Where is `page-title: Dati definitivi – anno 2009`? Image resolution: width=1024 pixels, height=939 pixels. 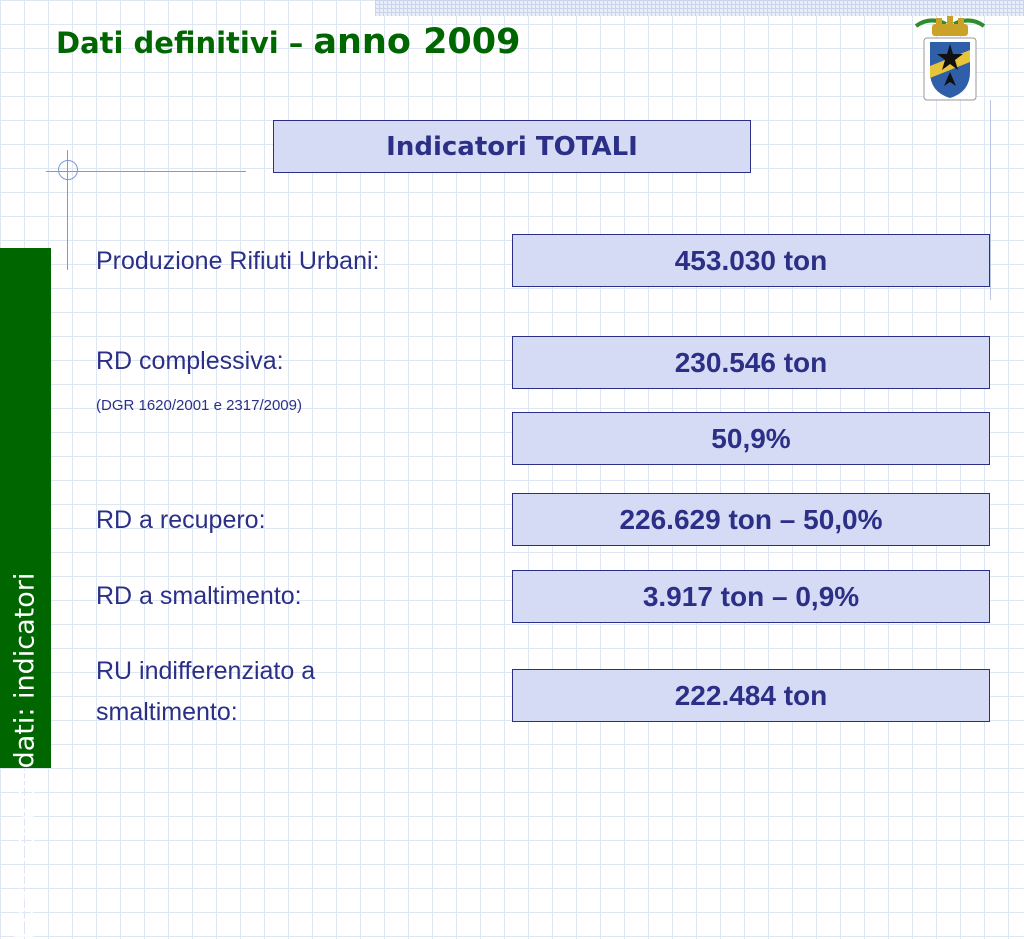
page-title: Dati definitivi – anno 2009 is located at coordinates (288, 42).